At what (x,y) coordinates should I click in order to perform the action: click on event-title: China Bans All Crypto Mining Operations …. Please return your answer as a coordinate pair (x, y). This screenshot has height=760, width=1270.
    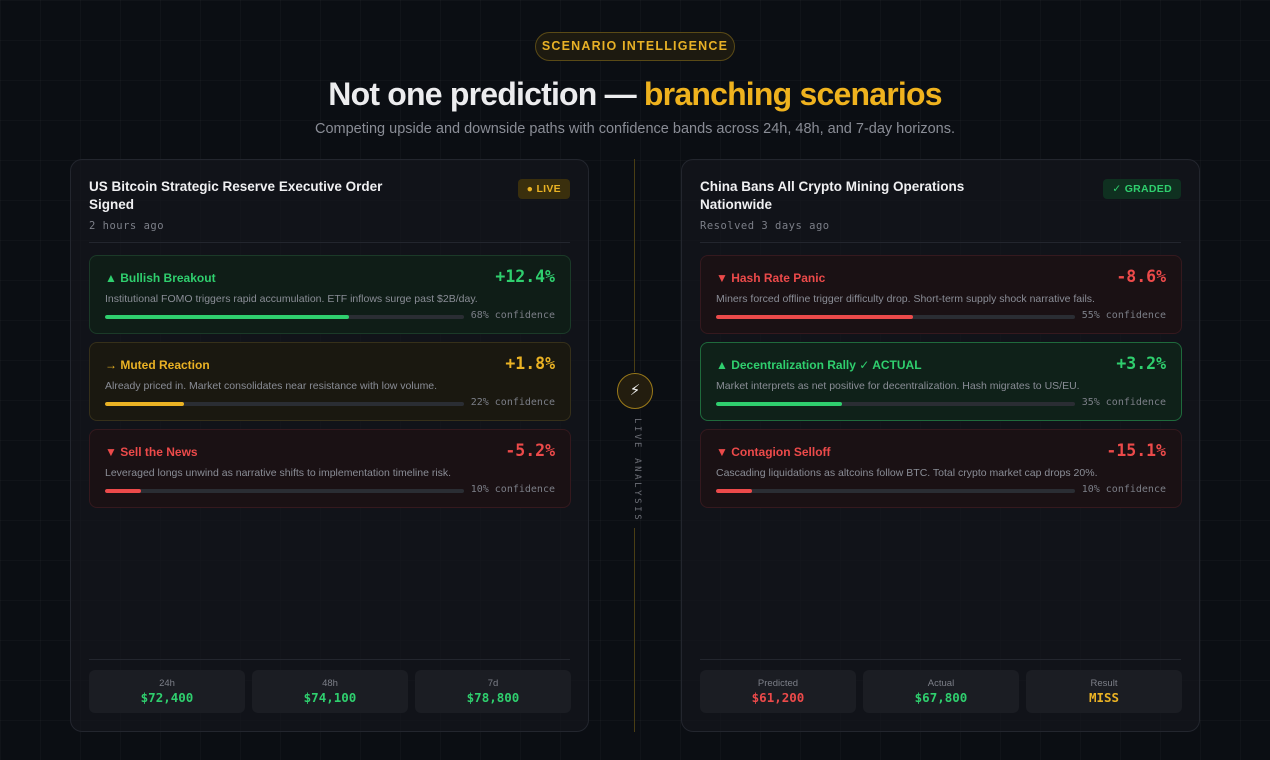
    Looking at the image, I should click on (832, 195).